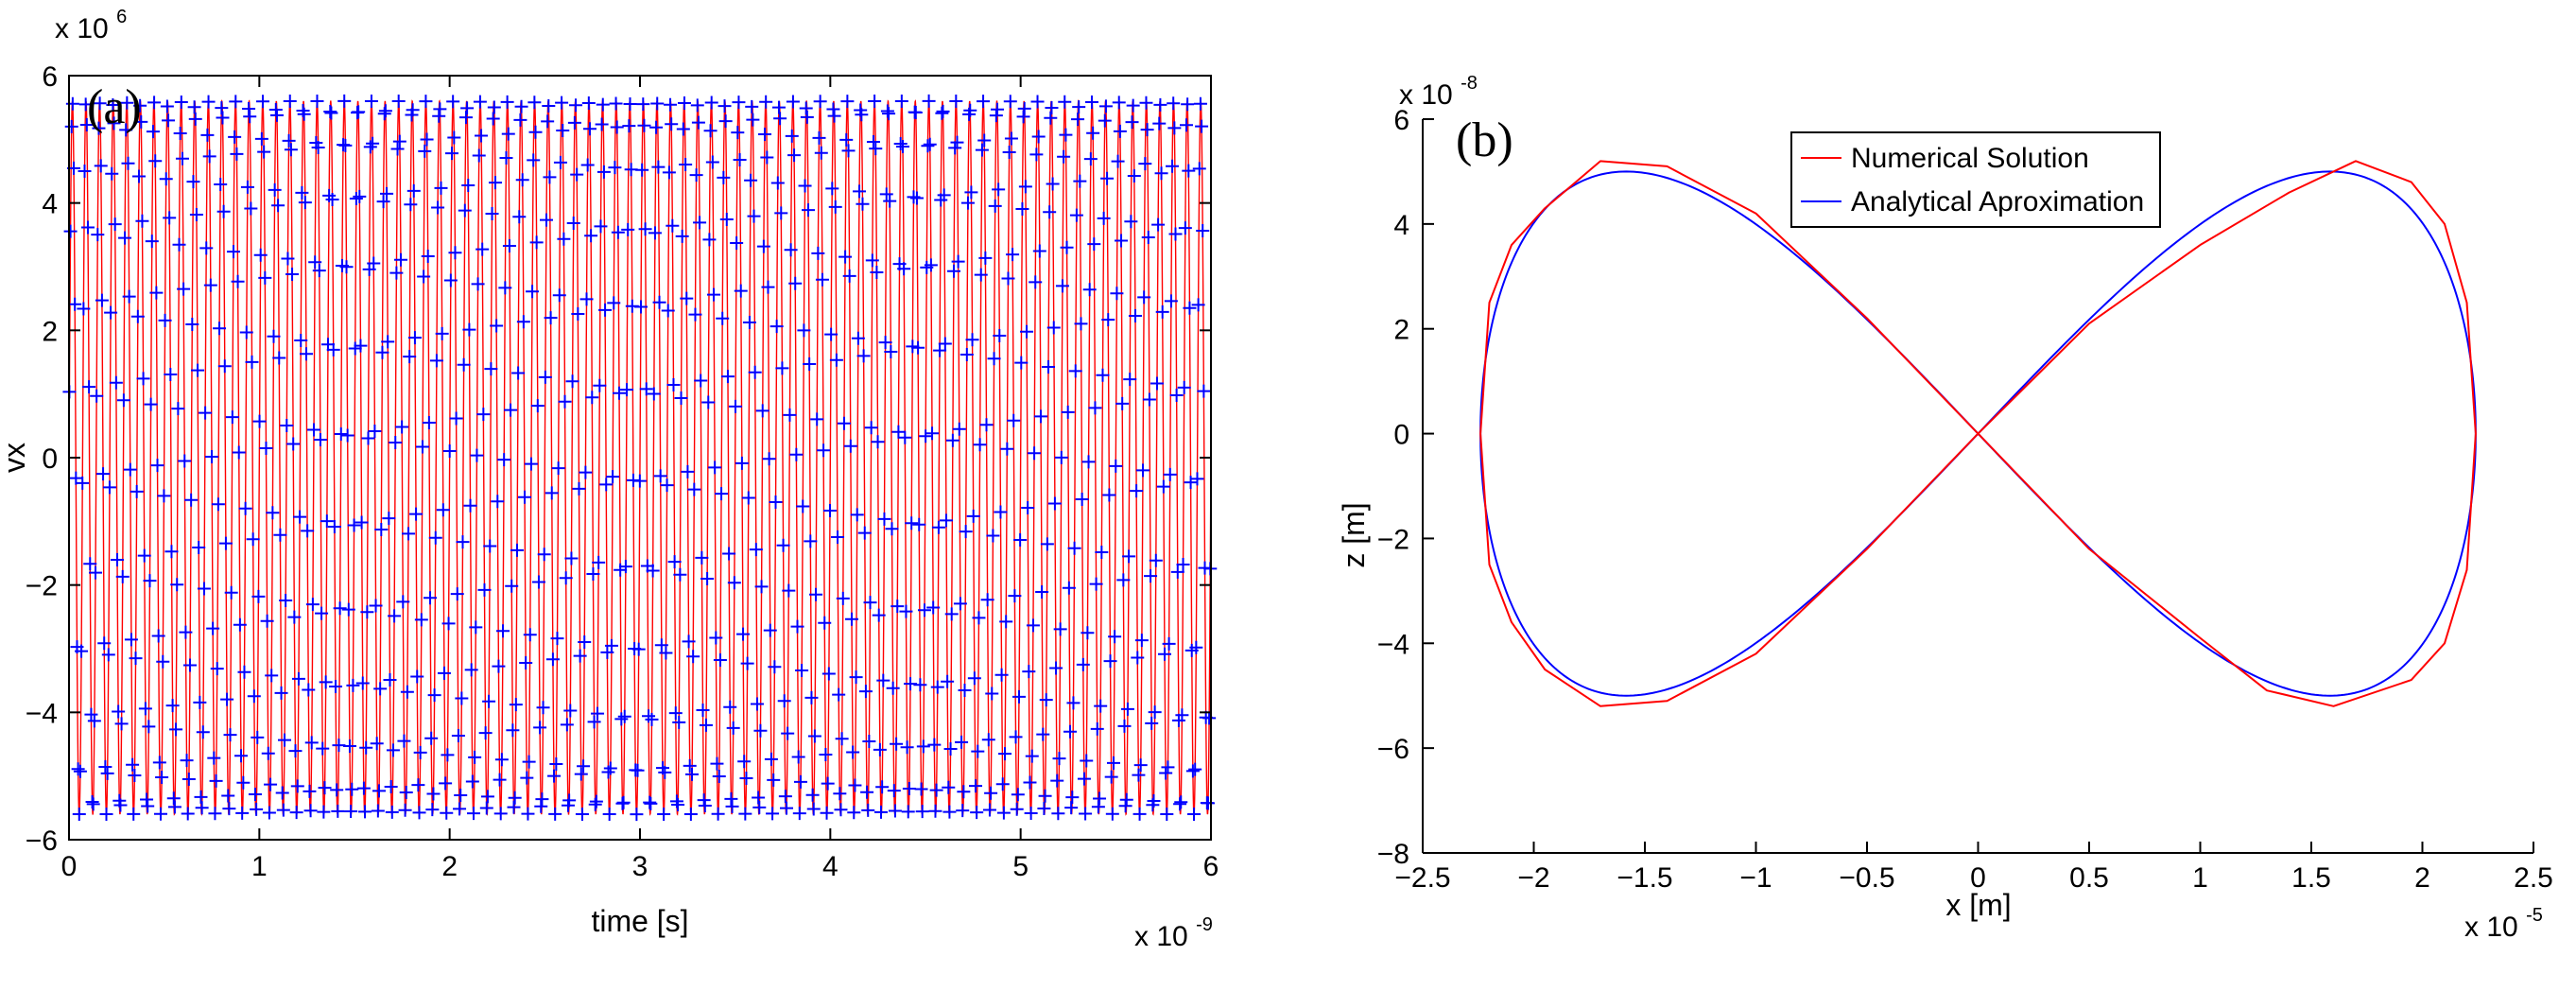  I want to click on panel-b-x-axis-label: x [m], so click(1978, 905).